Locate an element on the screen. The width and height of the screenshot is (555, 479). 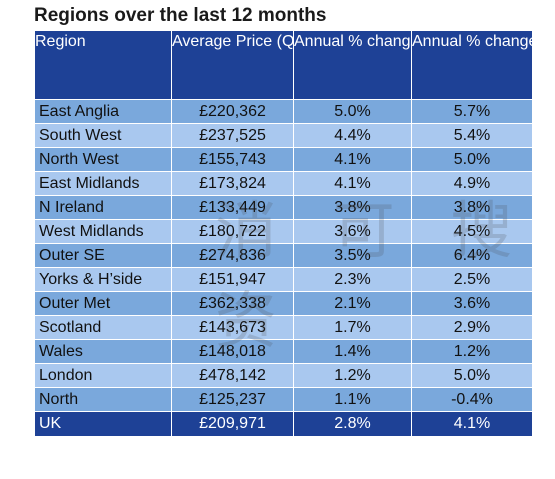
cell-average-price: £143,673 is located at coordinates (232, 327).